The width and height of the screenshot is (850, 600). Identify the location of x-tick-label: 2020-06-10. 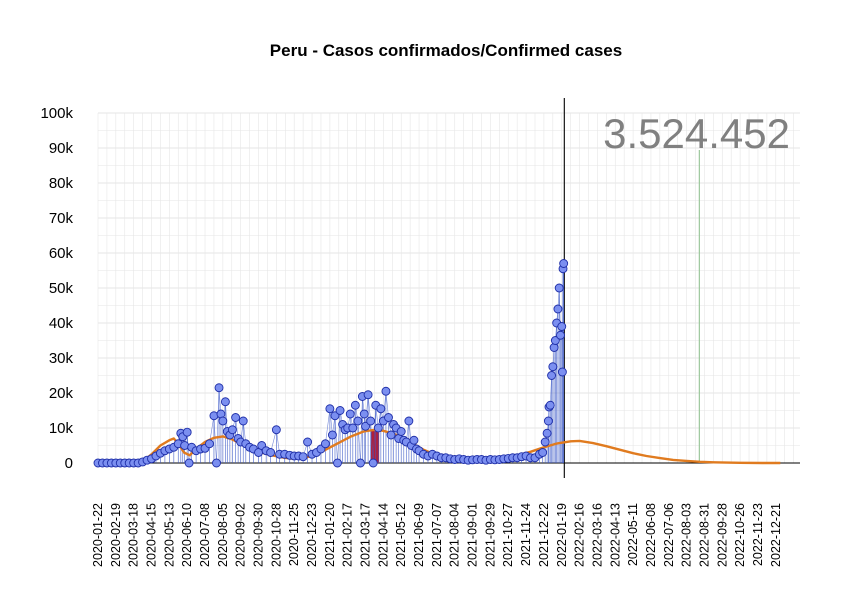
(187, 535).